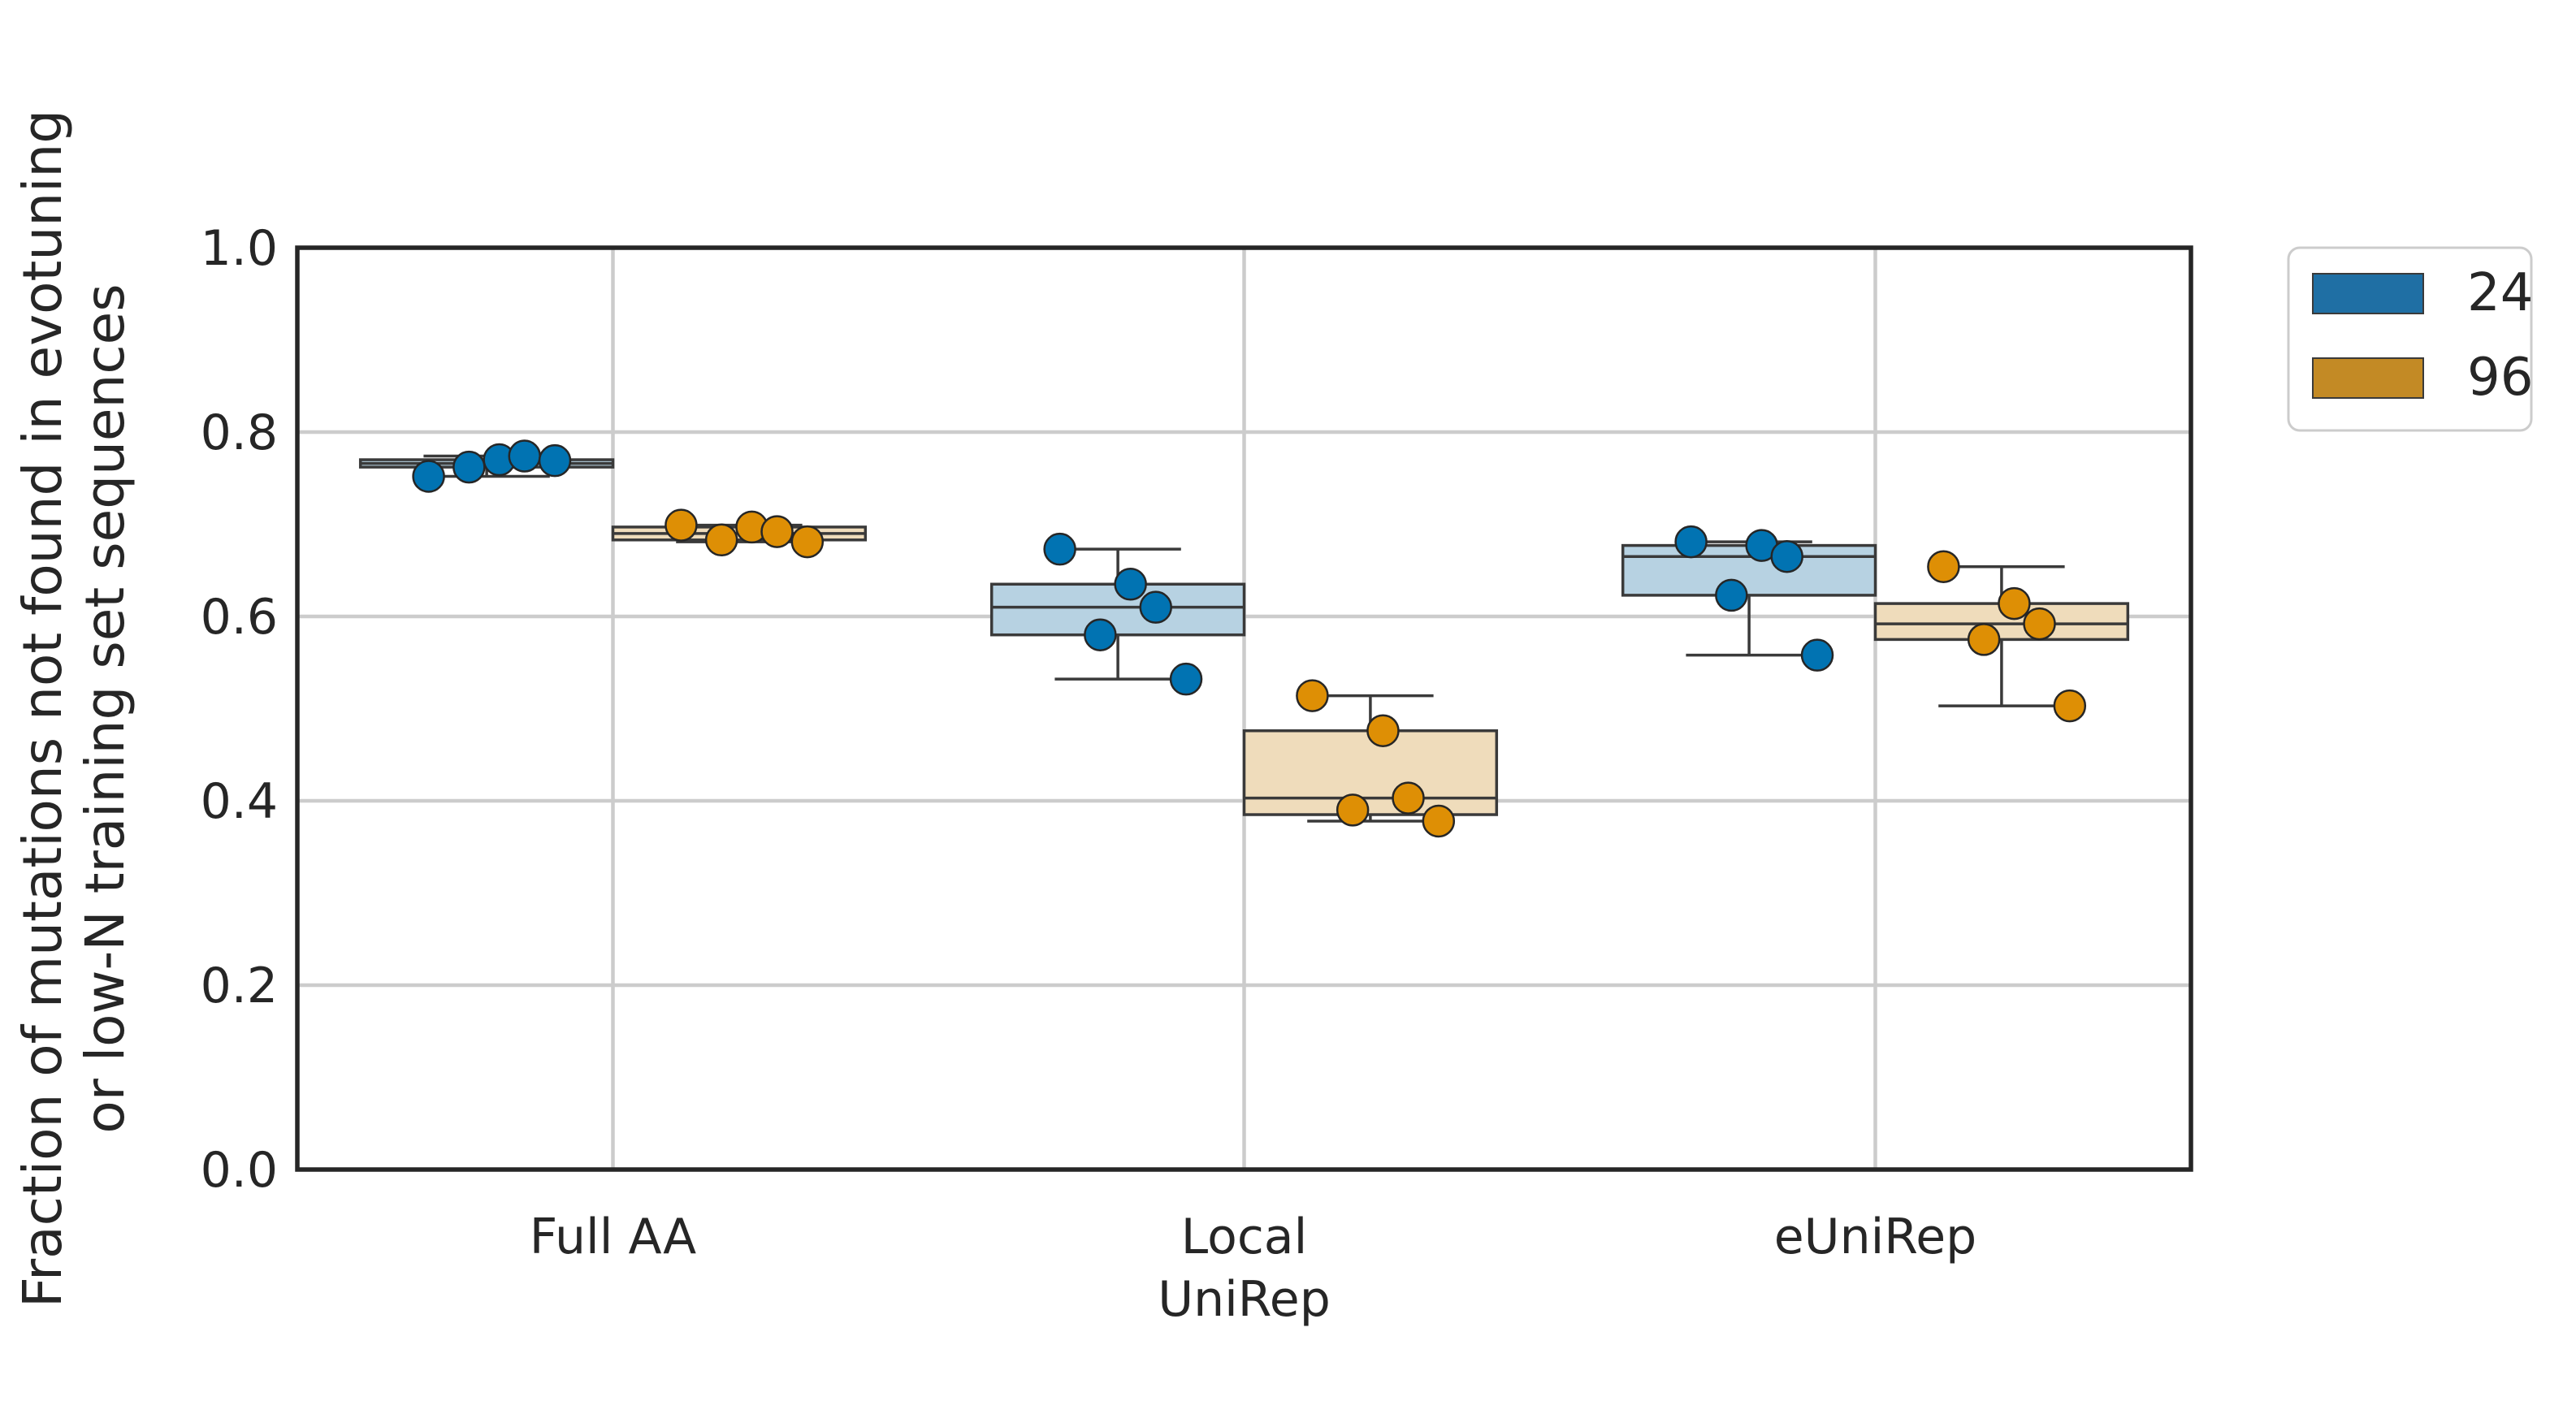 This screenshot has height=1414, width=2576. Describe the element at coordinates (1875, 1237) in the screenshot. I see `x-tick-label: eUniRep` at that location.